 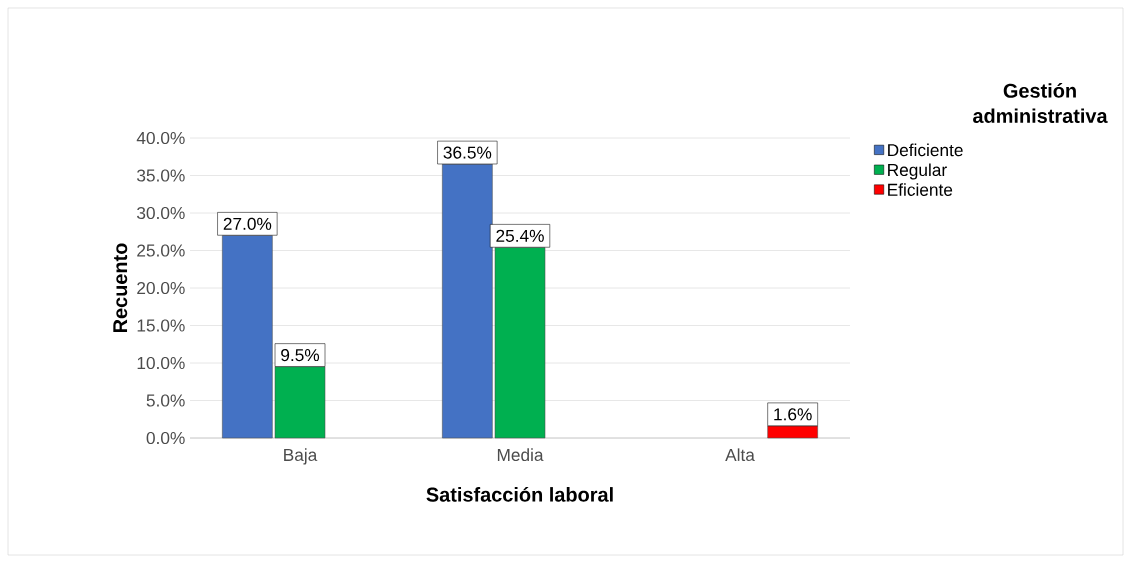 What do you see at coordinates (740, 455) in the screenshot?
I see `x-tick-label: Alta` at bounding box center [740, 455].